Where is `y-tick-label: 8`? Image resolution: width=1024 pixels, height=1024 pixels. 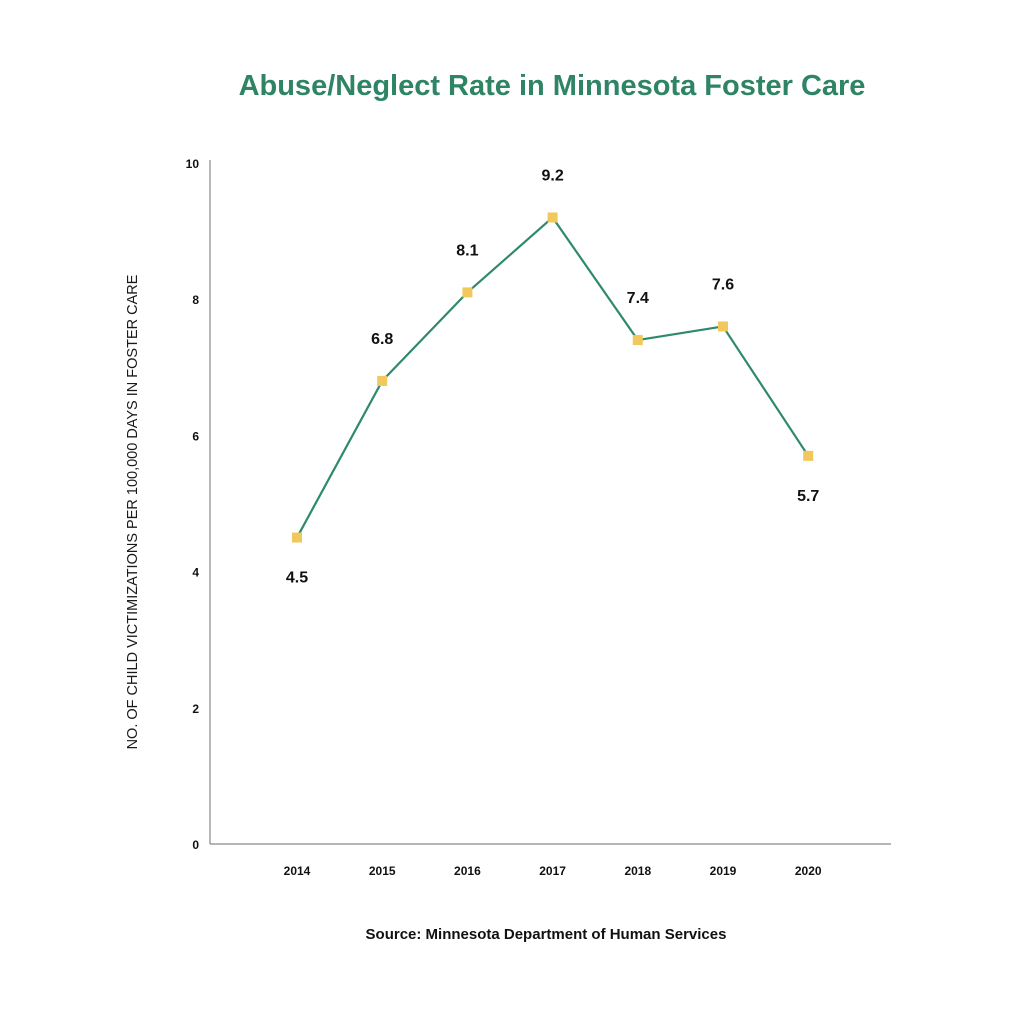 y-tick-label: 8 is located at coordinates (195, 300).